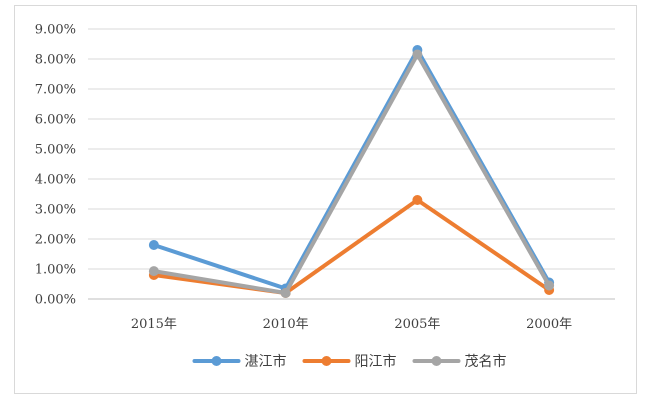  What do you see at coordinates (486, 361) in the screenshot?
I see `legend-label: 茂名市` at bounding box center [486, 361].